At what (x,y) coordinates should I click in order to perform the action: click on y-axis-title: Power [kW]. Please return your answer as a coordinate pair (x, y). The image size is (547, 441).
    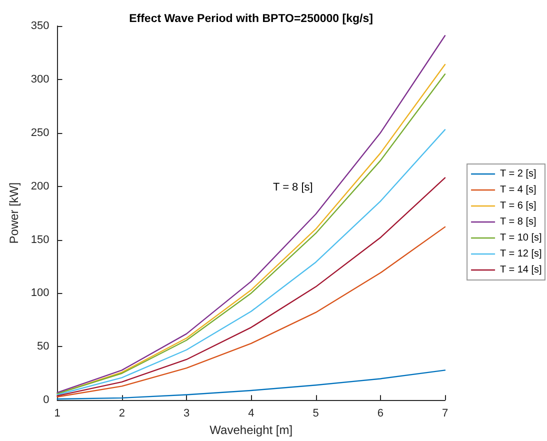
    Looking at the image, I should click on (14, 213).